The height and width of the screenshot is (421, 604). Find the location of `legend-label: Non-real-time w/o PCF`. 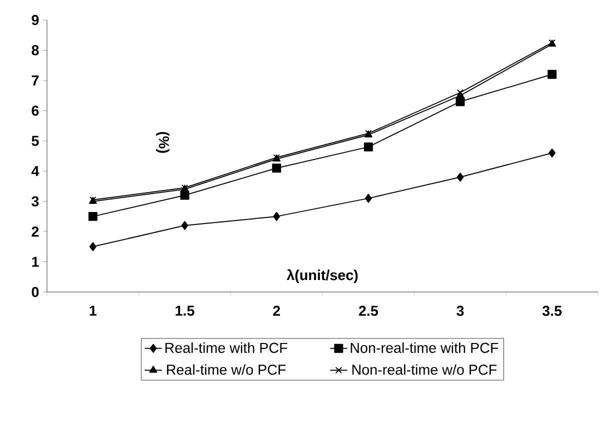

legend-label: Non-real-time w/o PCF is located at coordinates (424, 369).